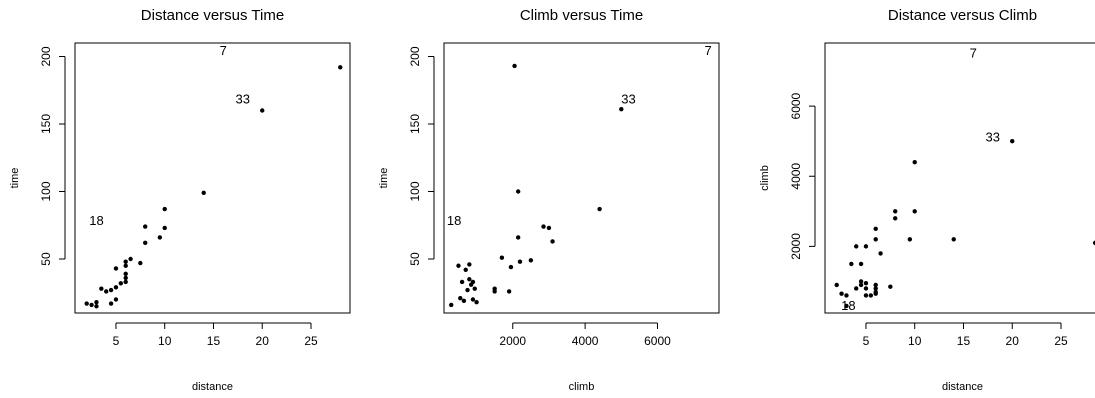  I want to click on y-axis-label: climb, so click(765, 178).